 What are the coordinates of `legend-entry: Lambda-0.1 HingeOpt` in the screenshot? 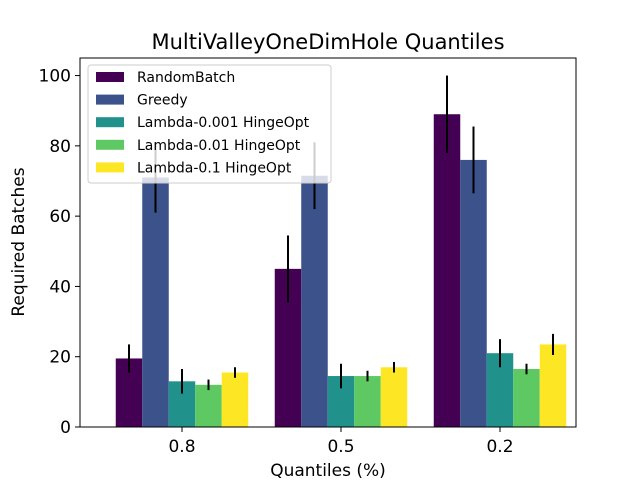 It's located at (214, 168).